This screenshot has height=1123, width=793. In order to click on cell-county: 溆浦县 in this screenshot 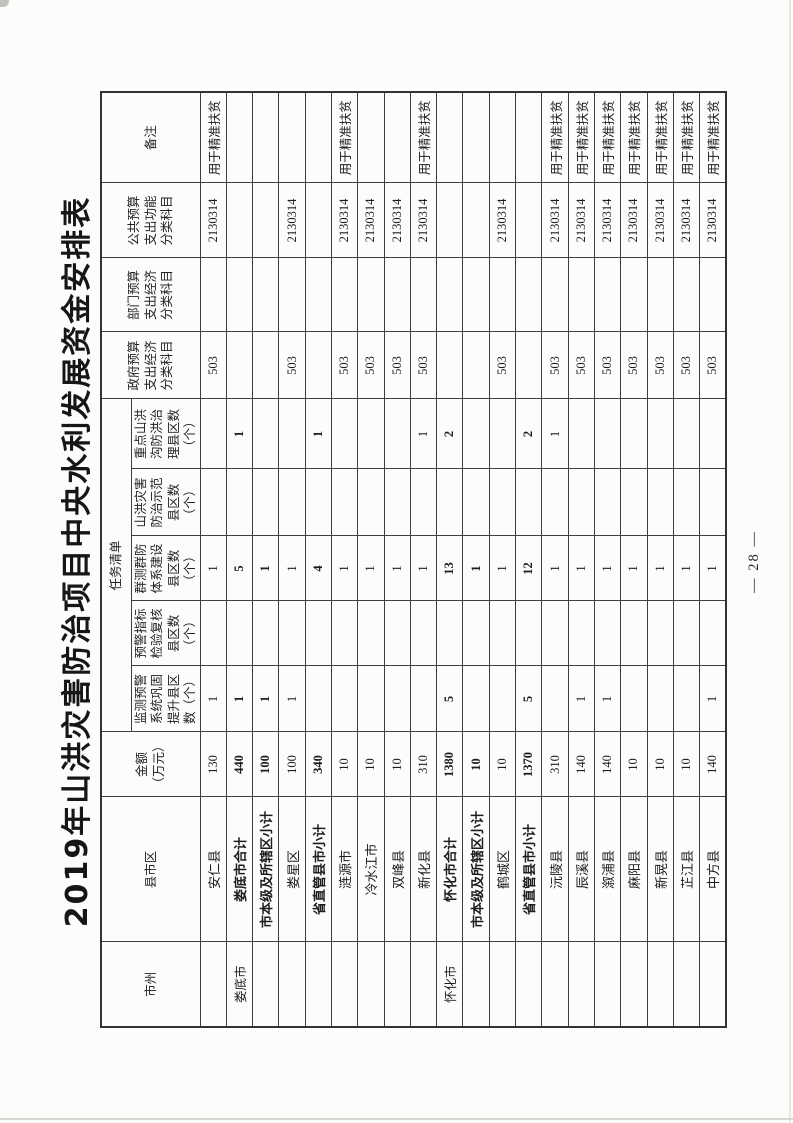, I will do `click(607, 869)`.